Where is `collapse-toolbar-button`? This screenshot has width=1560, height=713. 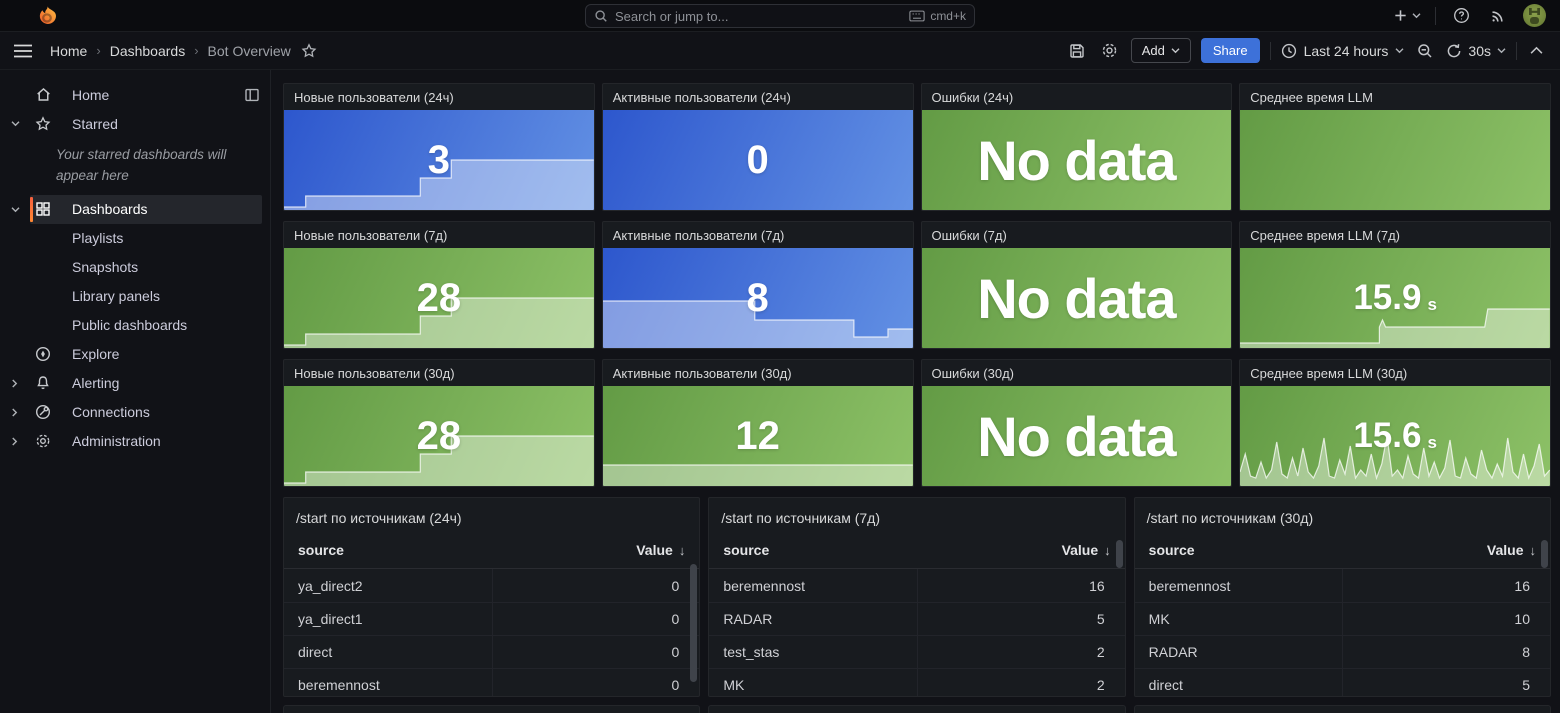 collapse-toolbar-button is located at coordinates (1536, 50).